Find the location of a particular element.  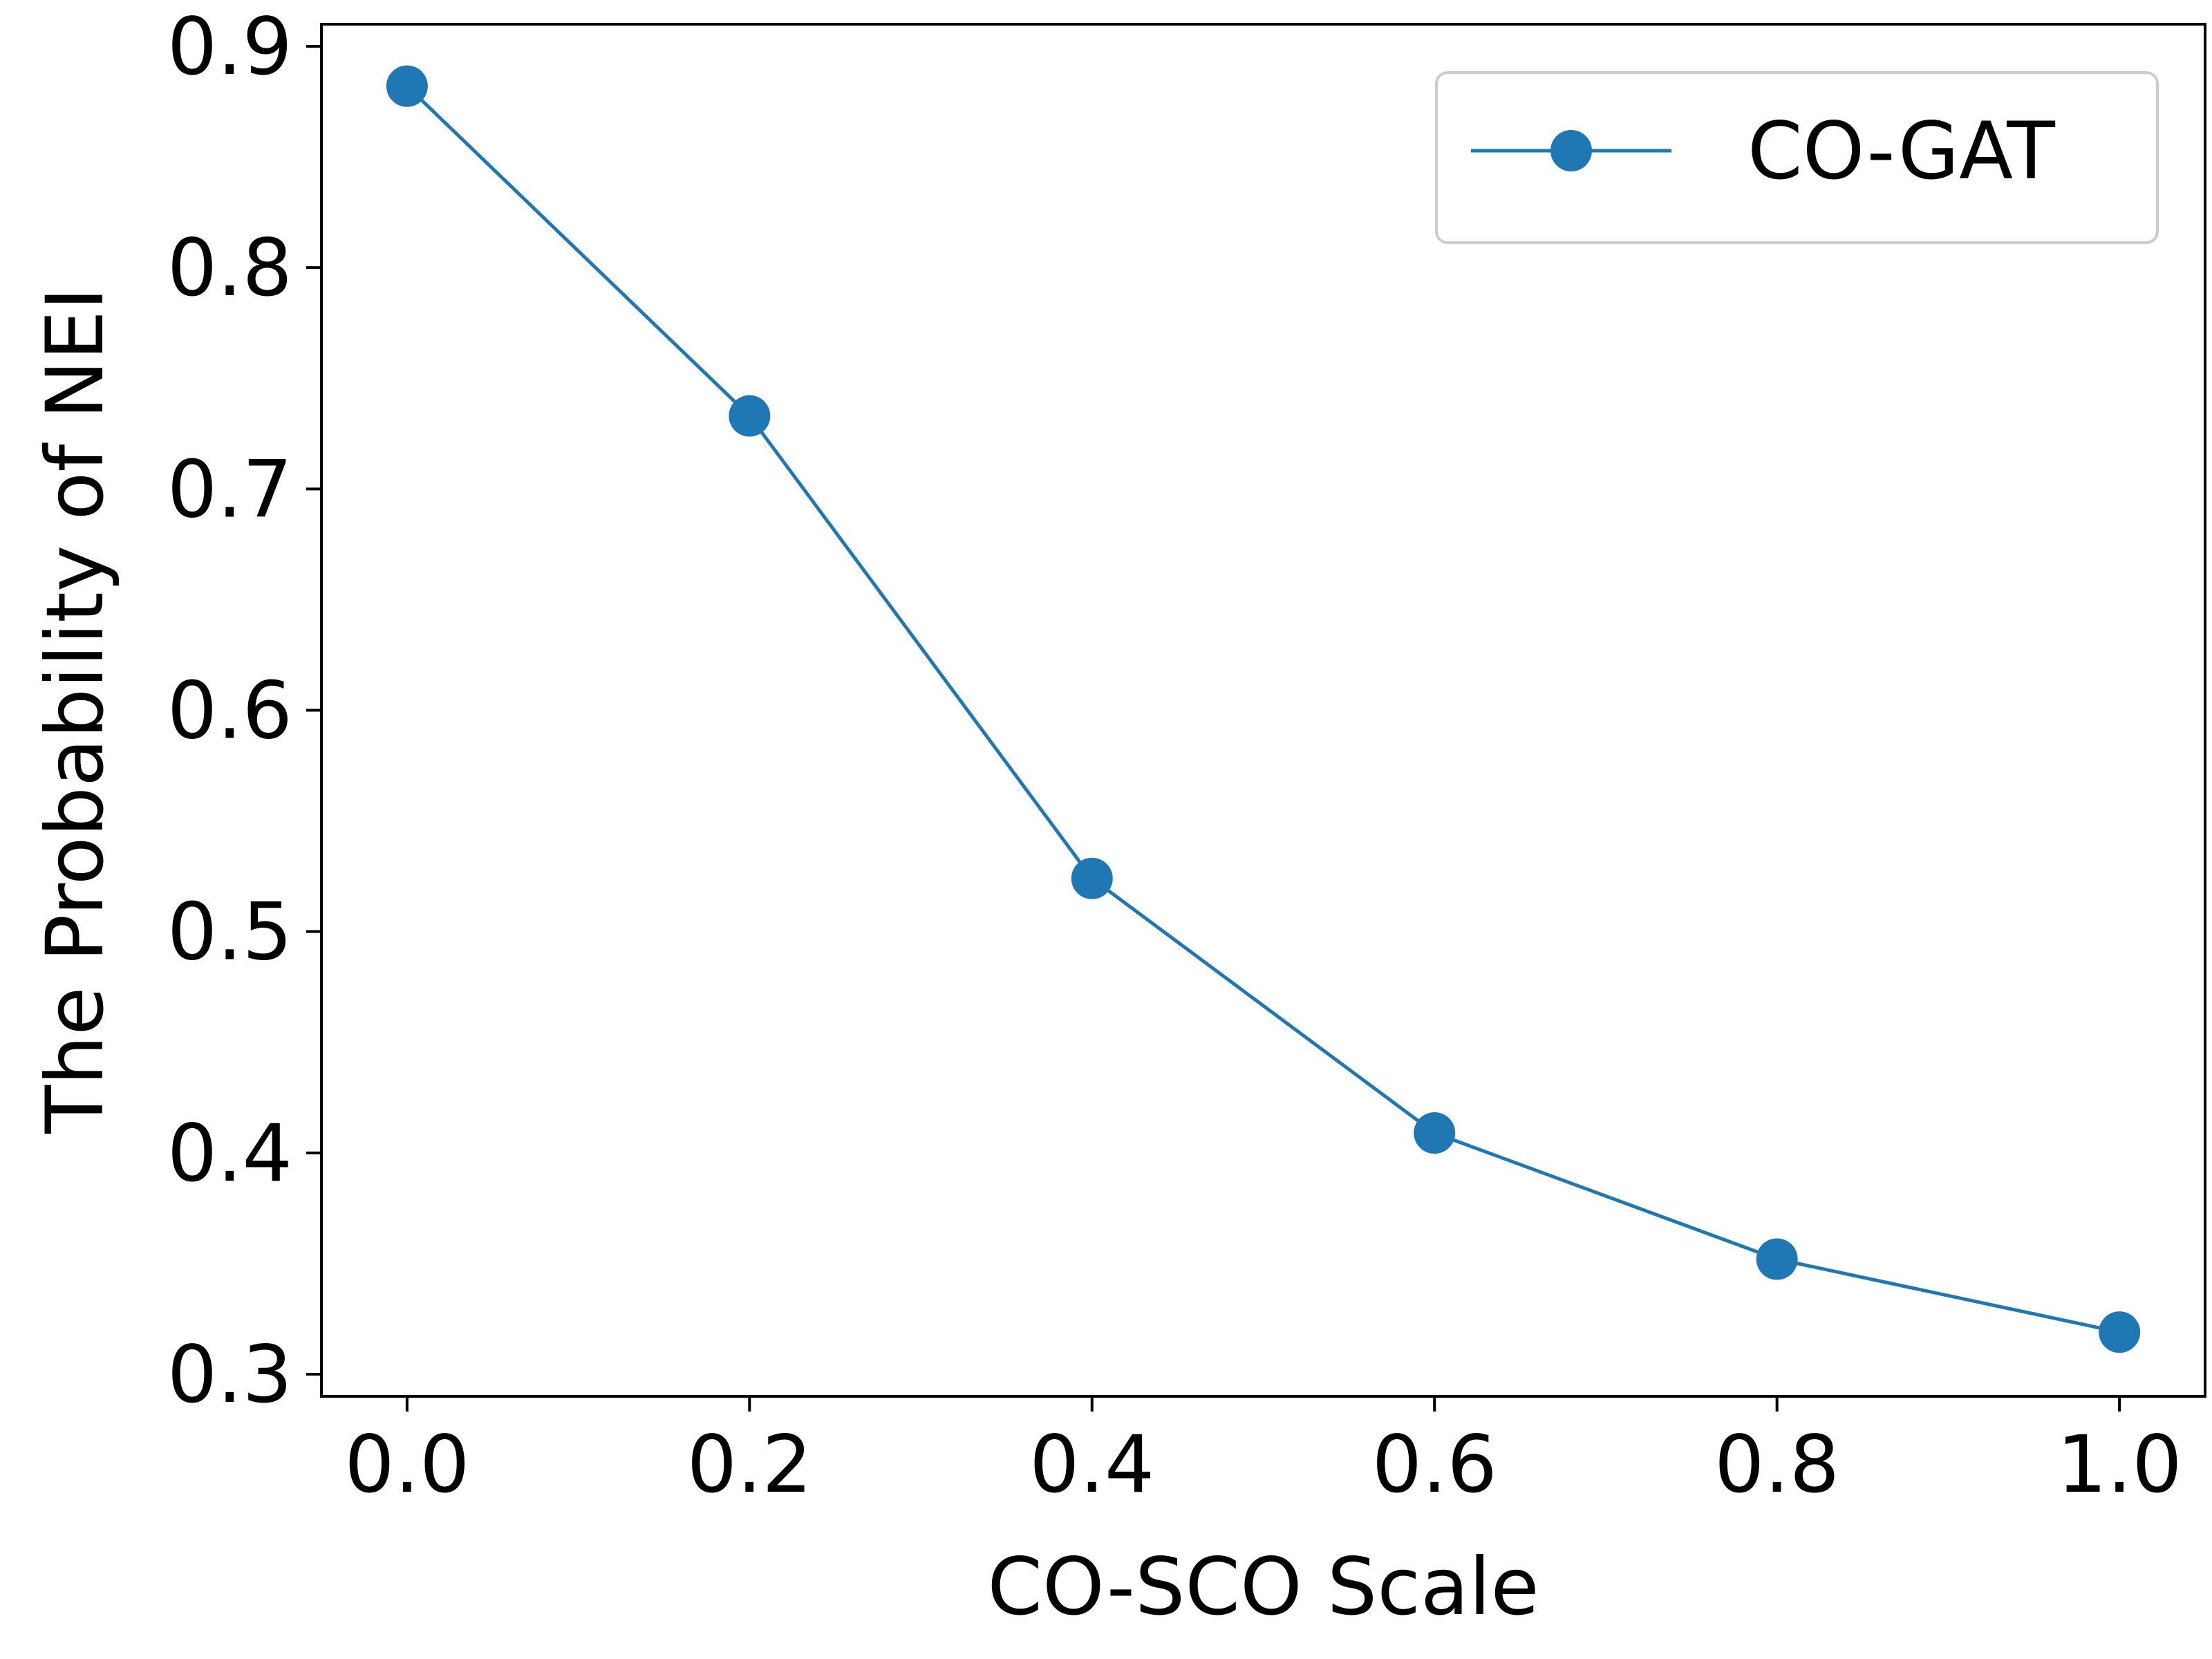

legend: CO-GAT is located at coordinates (1797, 157).